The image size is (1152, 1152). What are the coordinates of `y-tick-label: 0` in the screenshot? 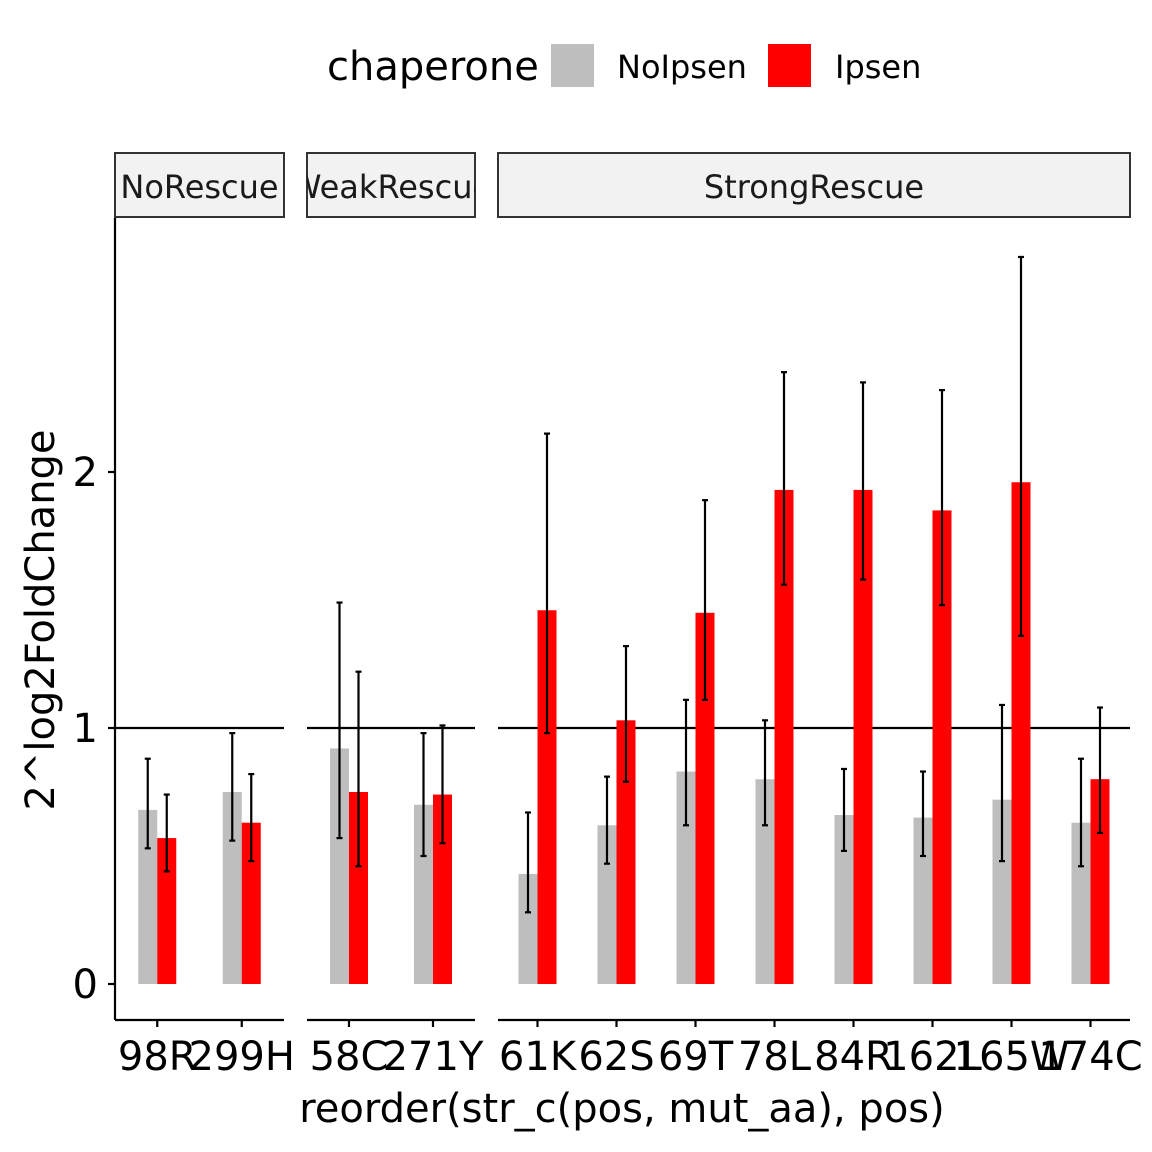 It's located at (85, 985).